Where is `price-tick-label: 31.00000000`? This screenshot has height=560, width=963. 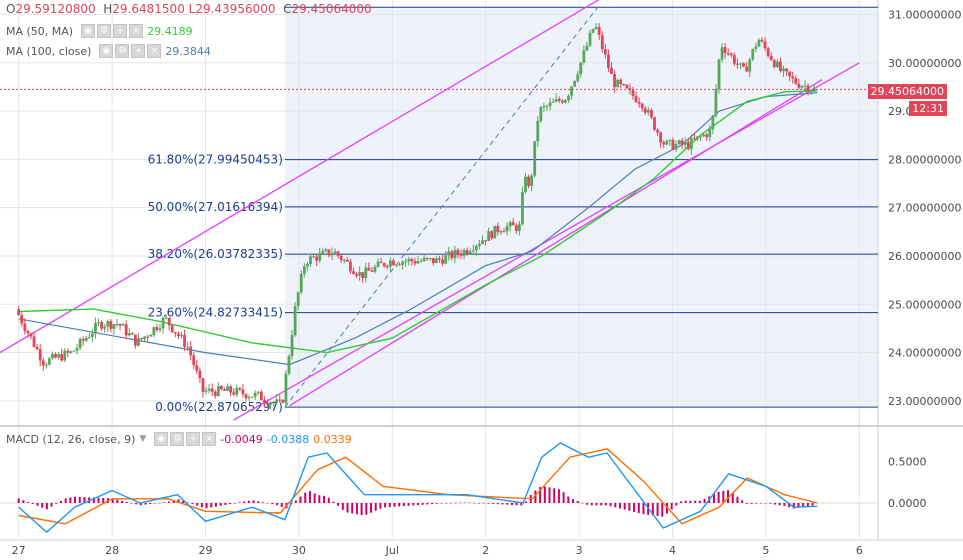
price-tick-label: 31.00000000 is located at coordinates (924, 14).